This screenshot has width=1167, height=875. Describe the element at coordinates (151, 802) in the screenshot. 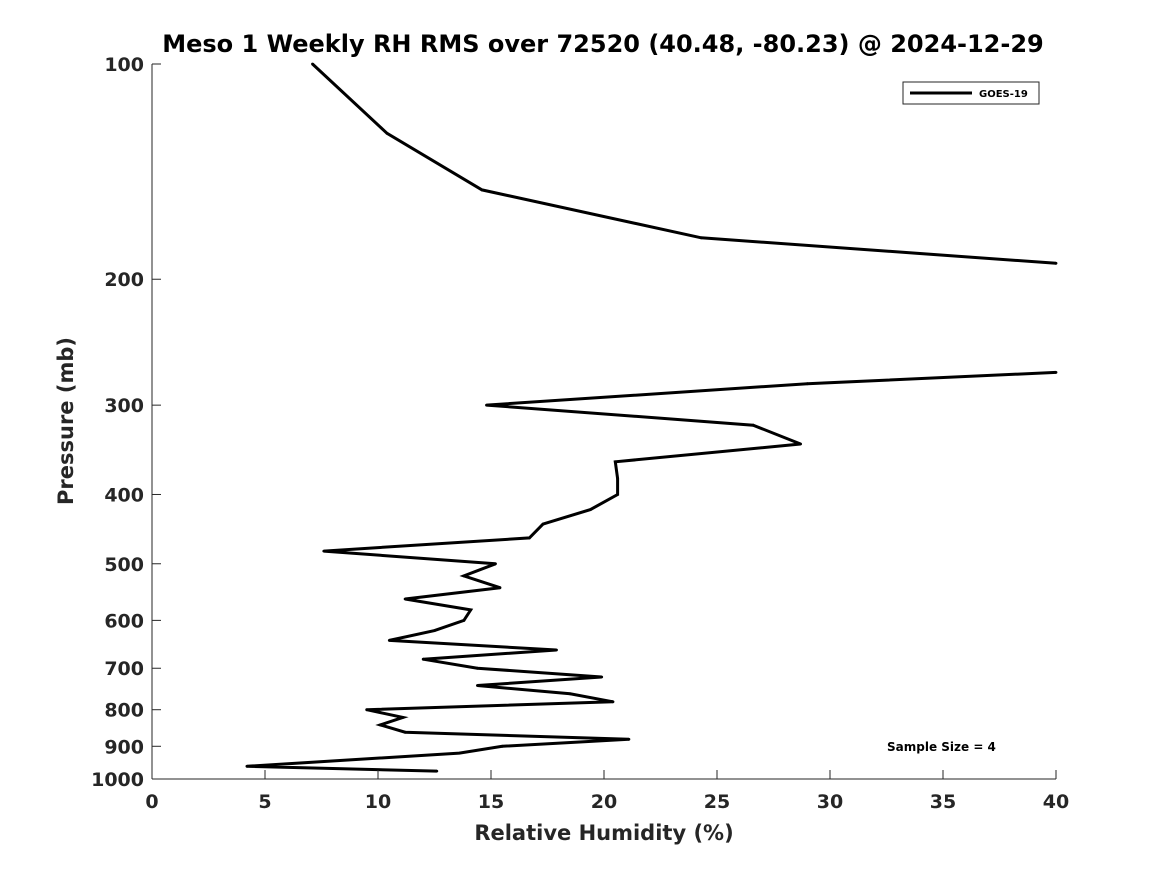

I see `x-tick-label: 0` at that location.